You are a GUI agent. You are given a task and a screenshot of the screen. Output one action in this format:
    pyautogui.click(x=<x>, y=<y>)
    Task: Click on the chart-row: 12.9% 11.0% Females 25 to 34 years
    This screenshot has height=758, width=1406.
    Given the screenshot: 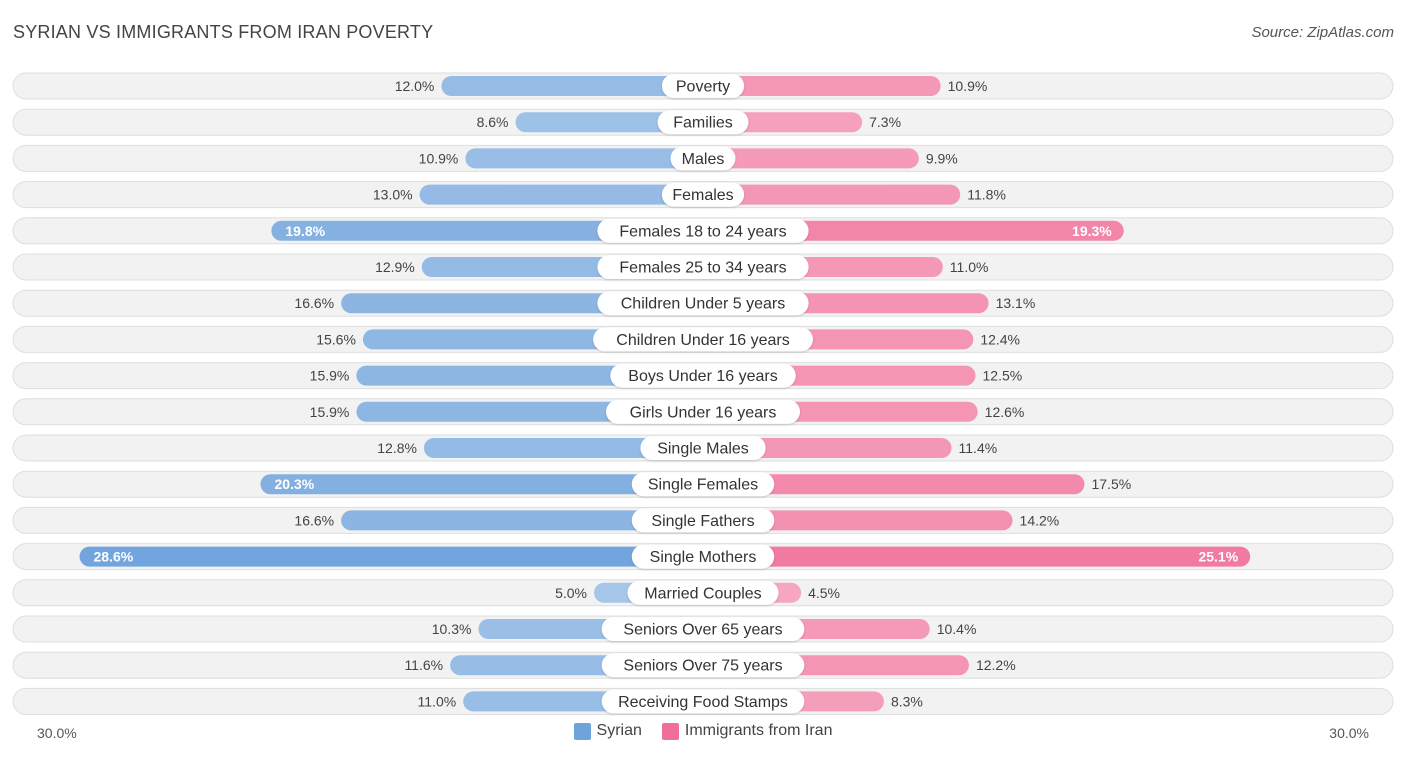 What is the action you would take?
    pyautogui.click(x=703, y=267)
    